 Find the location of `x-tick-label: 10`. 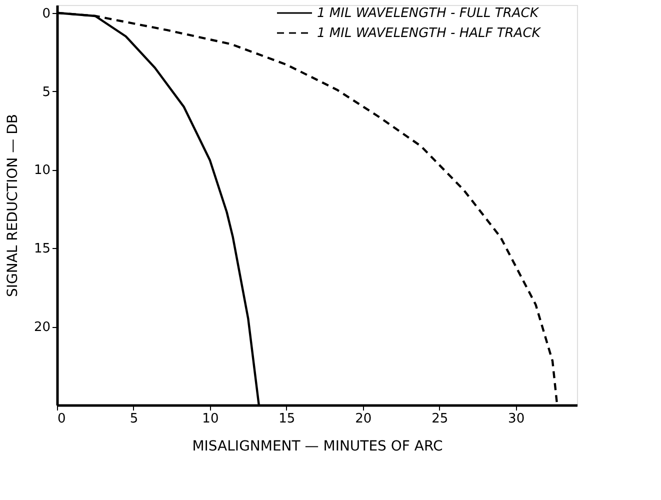

x-tick-label: 10 is located at coordinates (210, 419).